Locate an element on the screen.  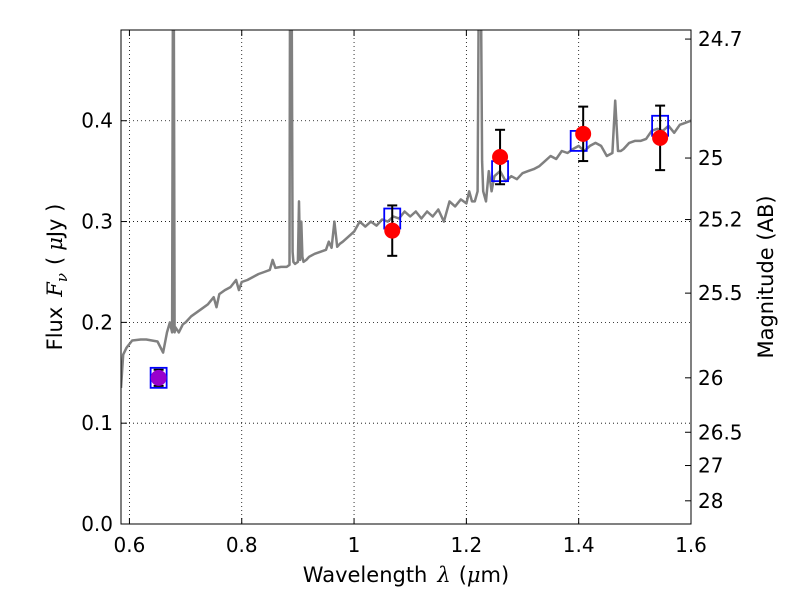
right-axis-label: Magnitude (AB) is located at coordinates (766, 276).